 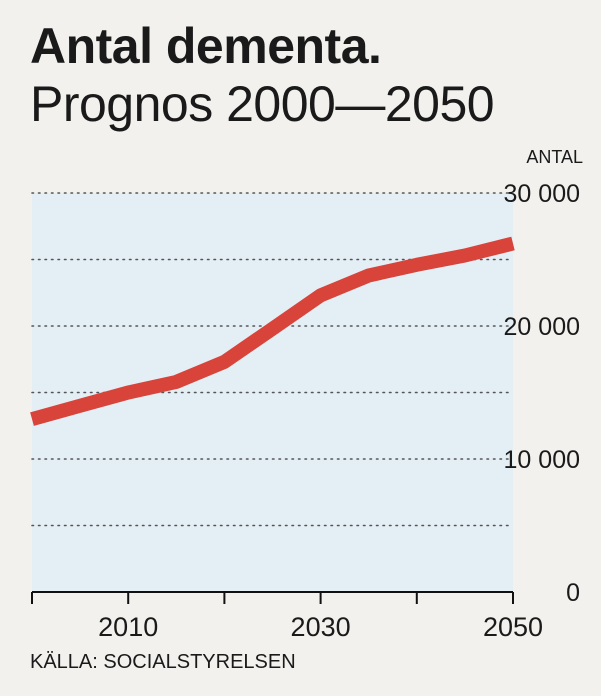 What do you see at coordinates (513, 627) in the screenshot?
I see `x-tick-label: 2050` at bounding box center [513, 627].